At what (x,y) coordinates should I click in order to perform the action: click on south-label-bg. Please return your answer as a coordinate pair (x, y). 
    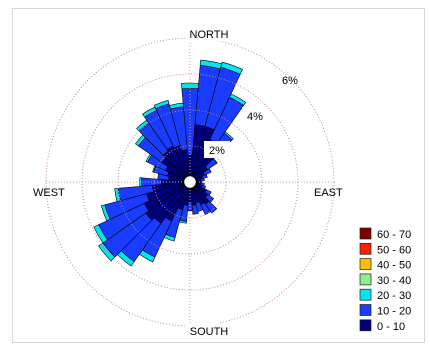
    Looking at the image, I should click on (209, 330).